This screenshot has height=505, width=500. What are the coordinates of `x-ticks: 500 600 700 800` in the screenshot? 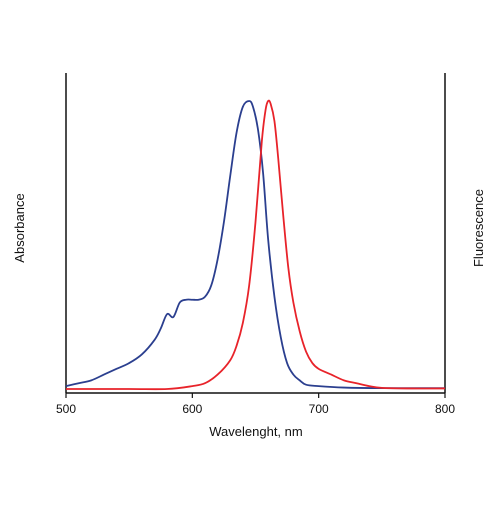 It's located at (255, 404).